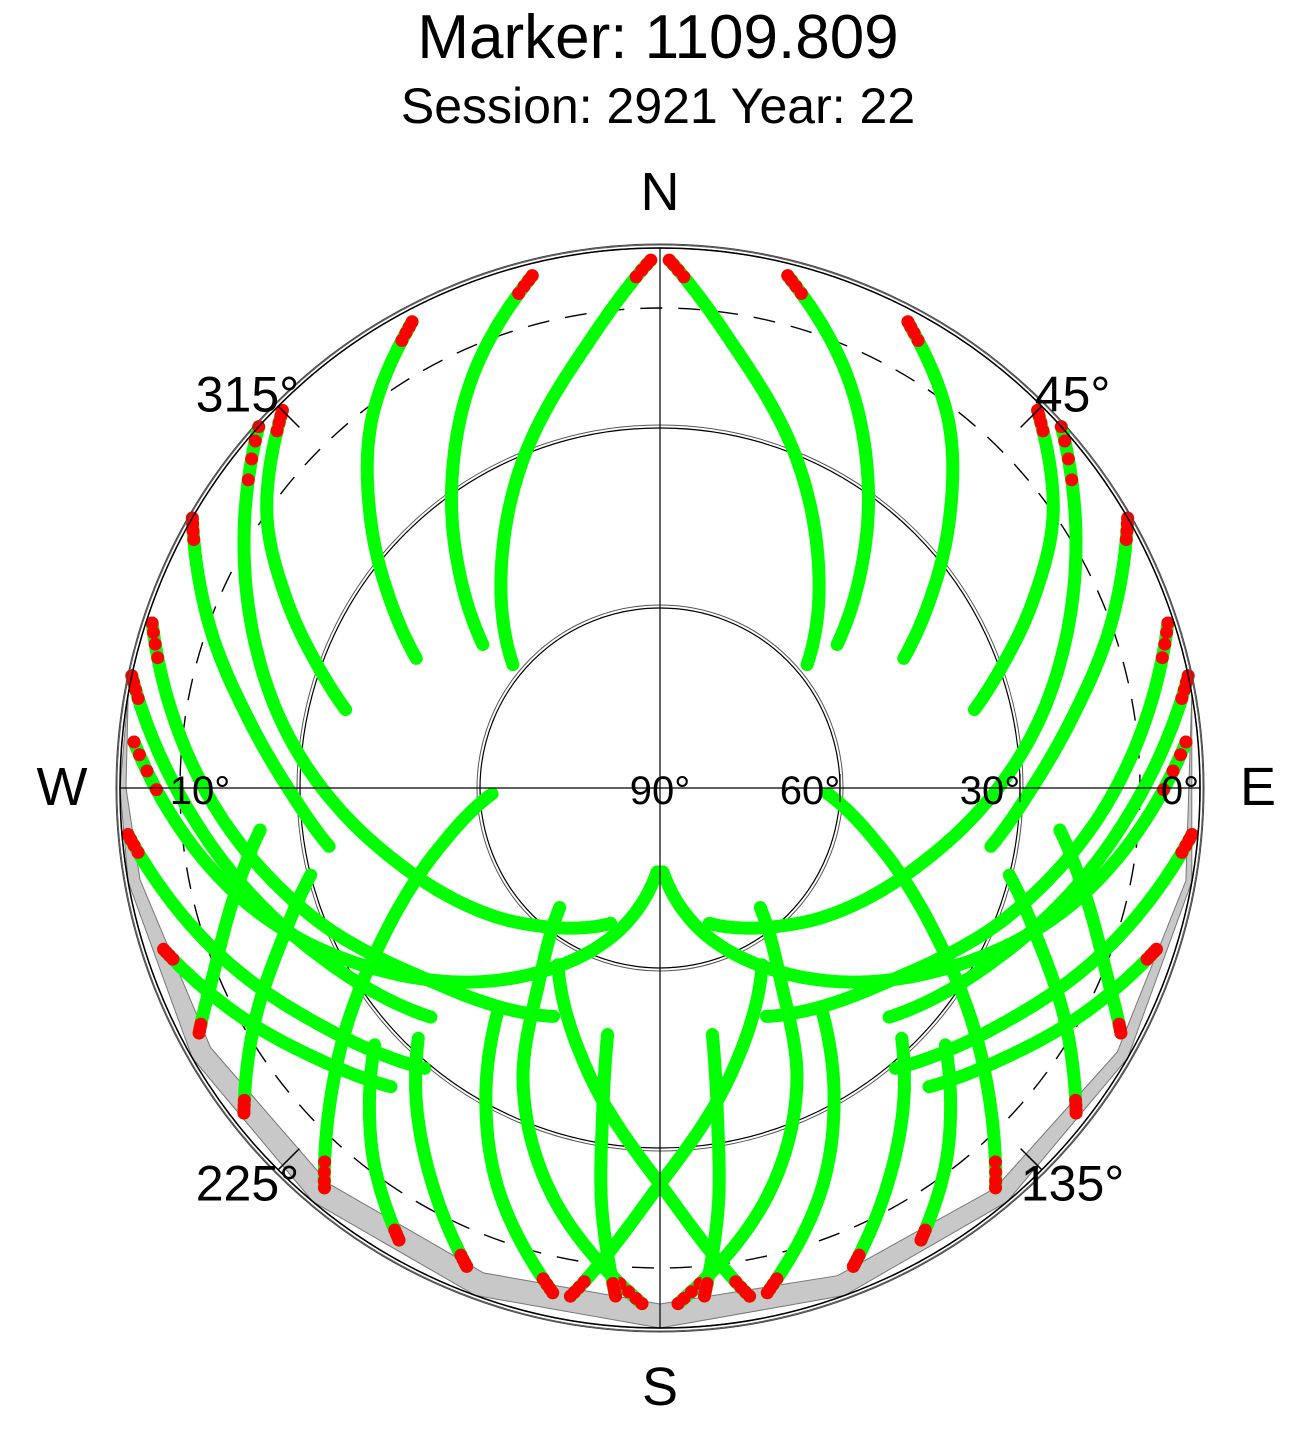 The width and height of the screenshot is (1316, 1444). What do you see at coordinates (660, 1387) in the screenshot?
I see `south-label: S` at bounding box center [660, 1387].